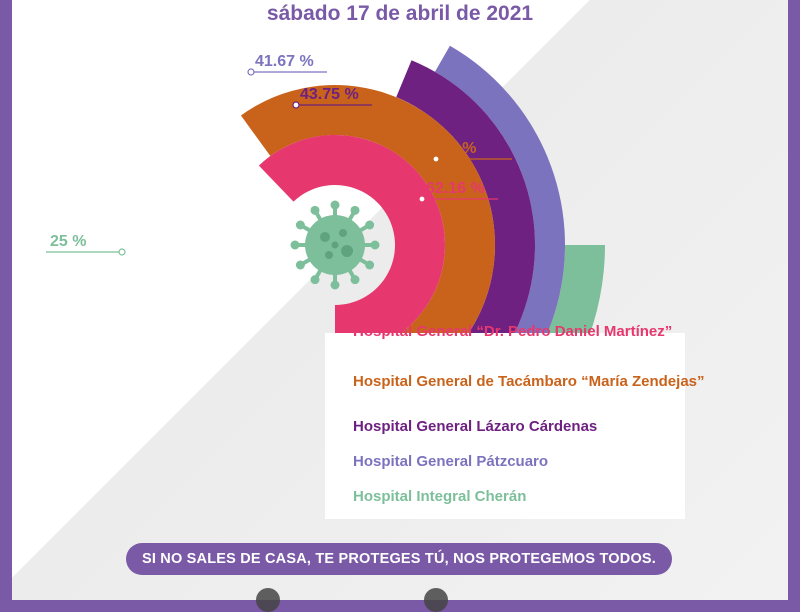 This screenshot has height=612, width=800. Describe the element at coordinates (329, 94) in the screenshot. I see `value-label: 43.75 %` at that location.